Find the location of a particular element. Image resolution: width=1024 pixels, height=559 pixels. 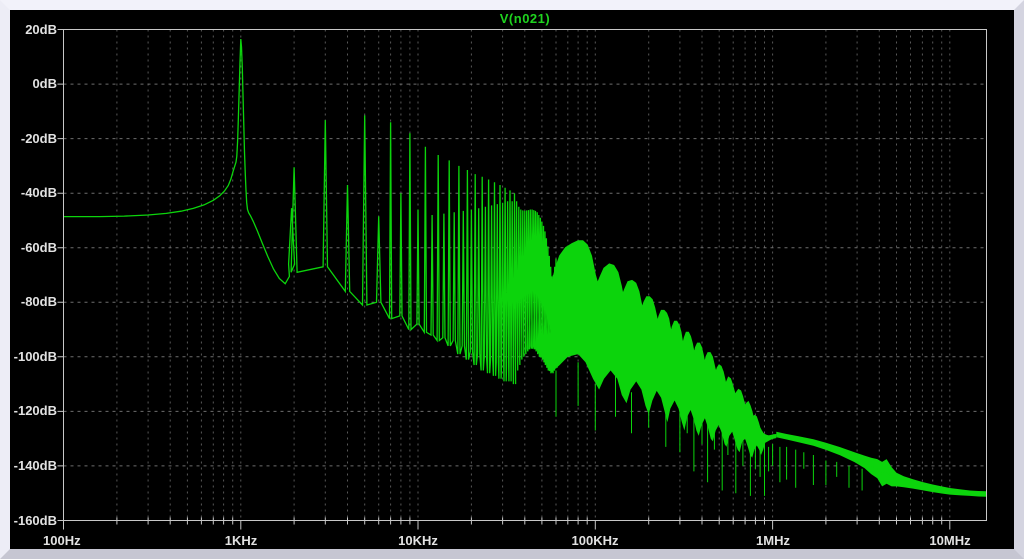

trace-tail-fuzz is located at coordinates (881, 464).